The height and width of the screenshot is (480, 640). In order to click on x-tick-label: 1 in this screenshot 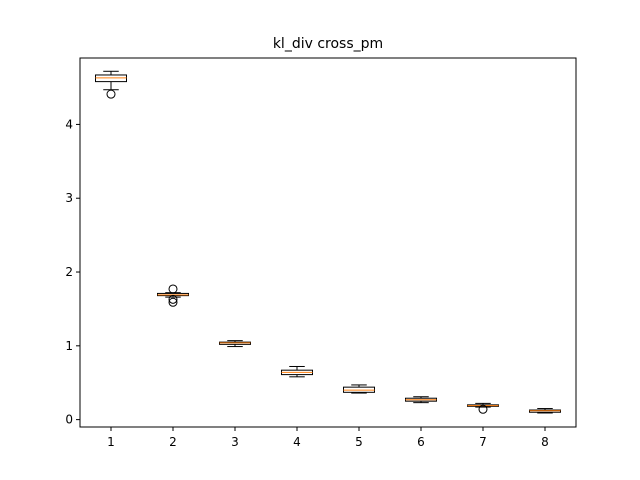, I will do `click(111, 442)`.